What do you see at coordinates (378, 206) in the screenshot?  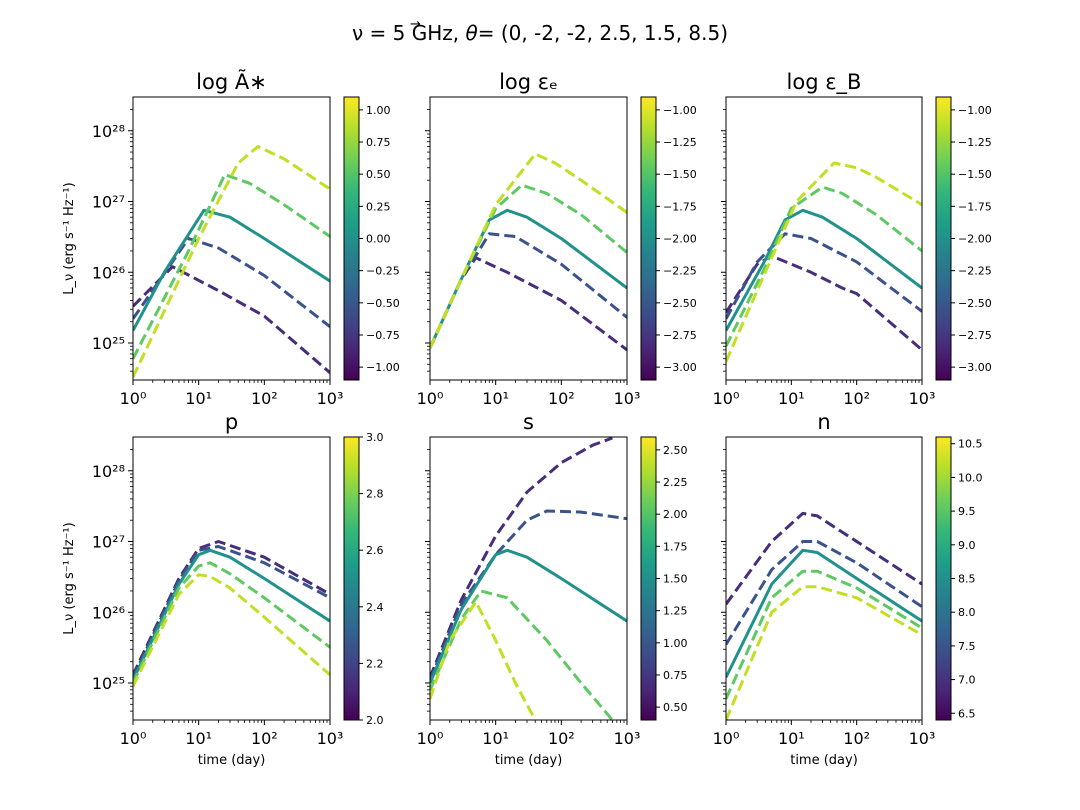 I see `colorbar-tick-label: 0.25` at bounding box center [378, 206].